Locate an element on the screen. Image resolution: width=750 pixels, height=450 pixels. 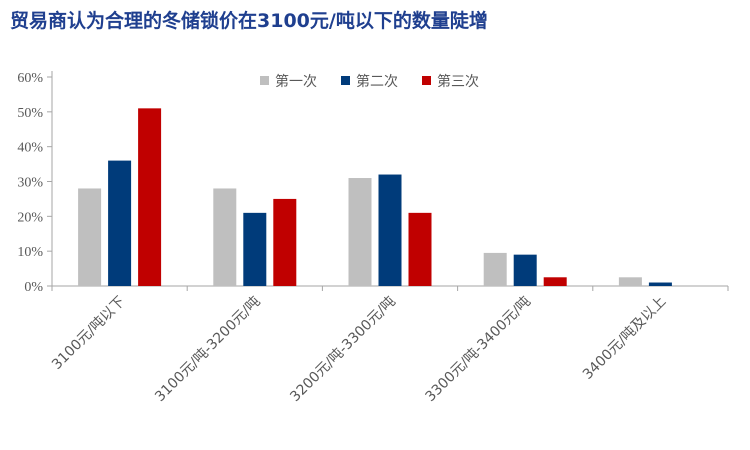
y-tick-label: 40% is located at coordinates (30, 148).